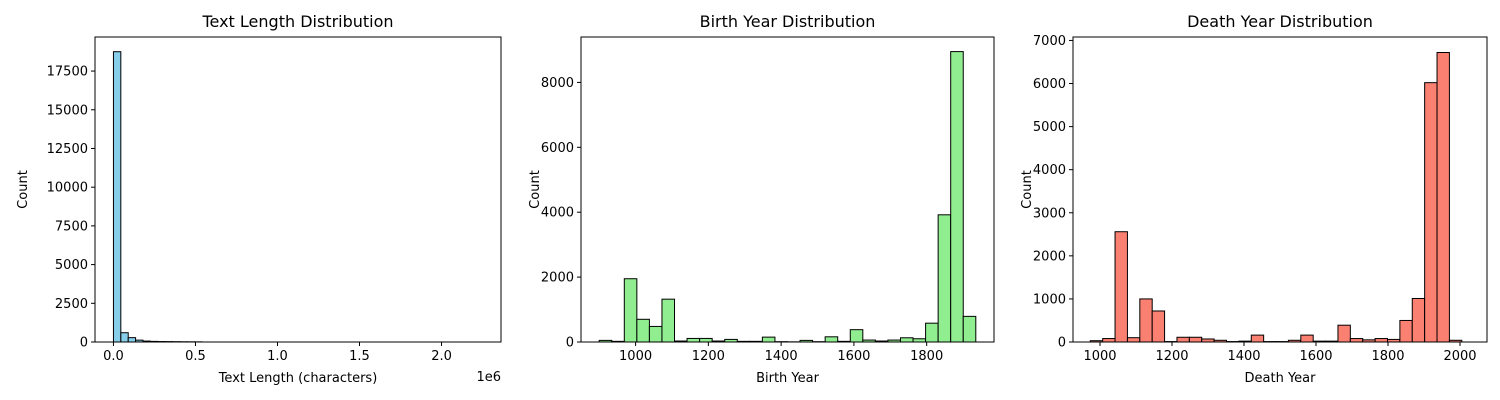 This screenshot has height=400, width=1500. What do you see at coordinates (67, 188) in the screenshot?
I see `y-tick-label: 10000` at bounding box center [67, 188].